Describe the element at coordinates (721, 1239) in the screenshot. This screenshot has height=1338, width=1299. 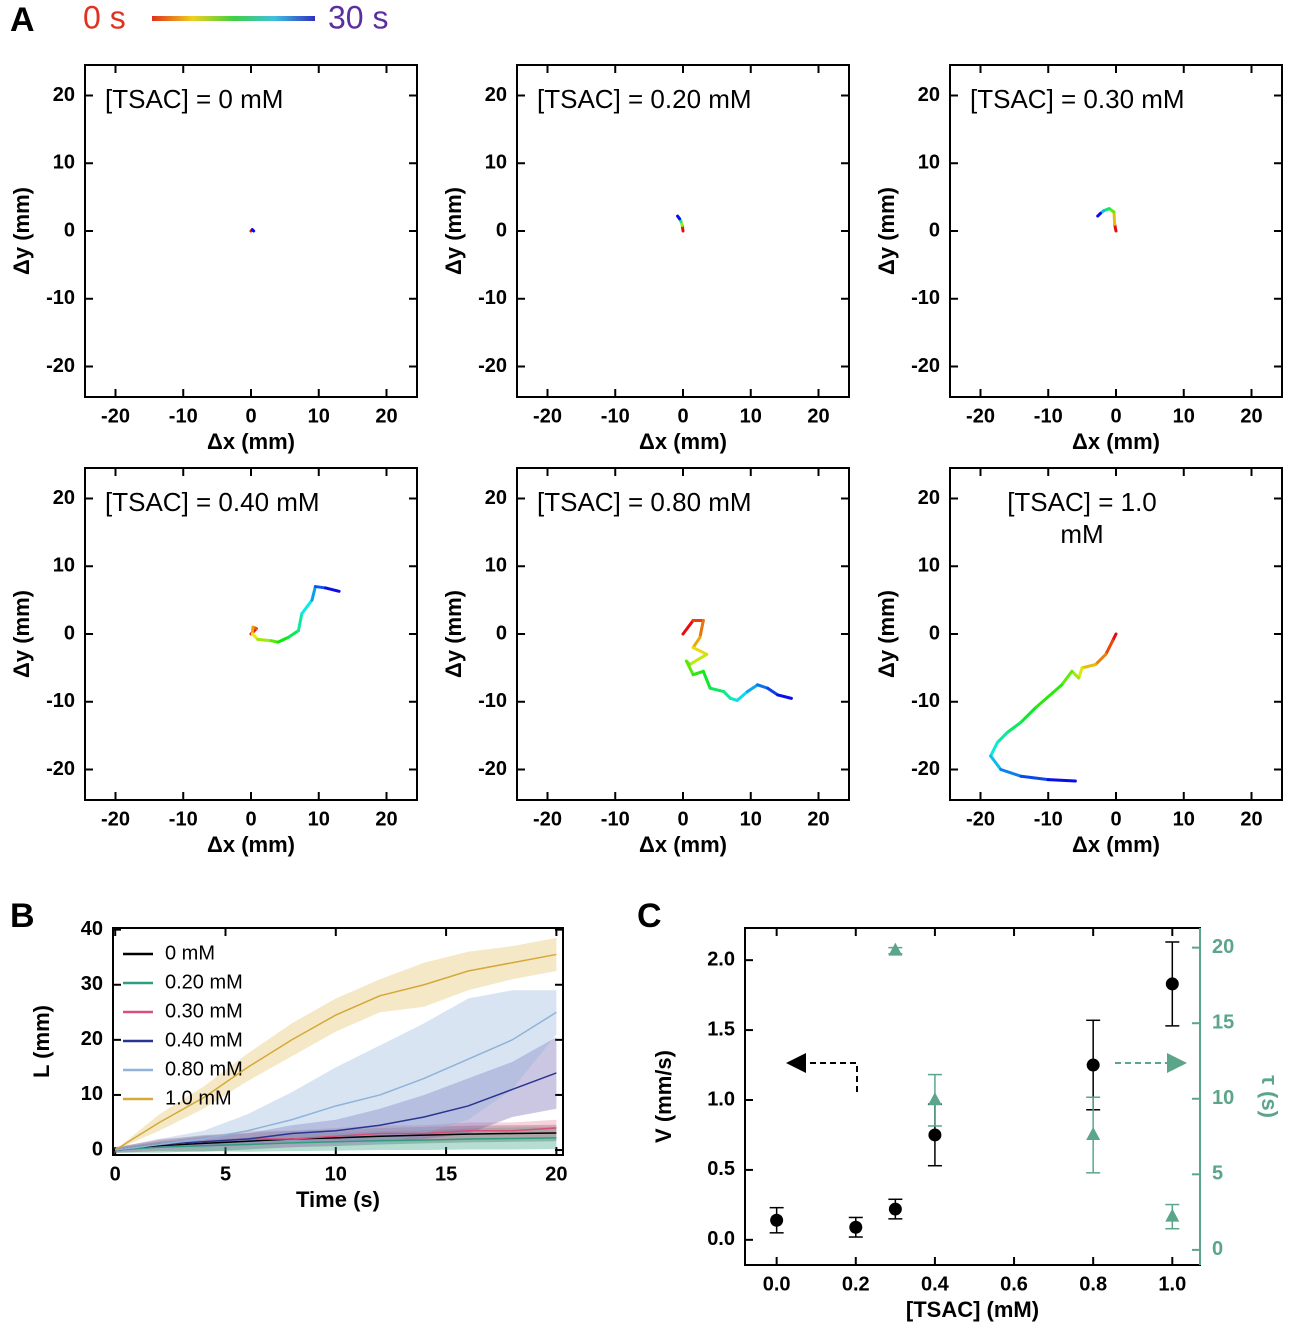
I see `y-tick-label: 0.0` at that location.